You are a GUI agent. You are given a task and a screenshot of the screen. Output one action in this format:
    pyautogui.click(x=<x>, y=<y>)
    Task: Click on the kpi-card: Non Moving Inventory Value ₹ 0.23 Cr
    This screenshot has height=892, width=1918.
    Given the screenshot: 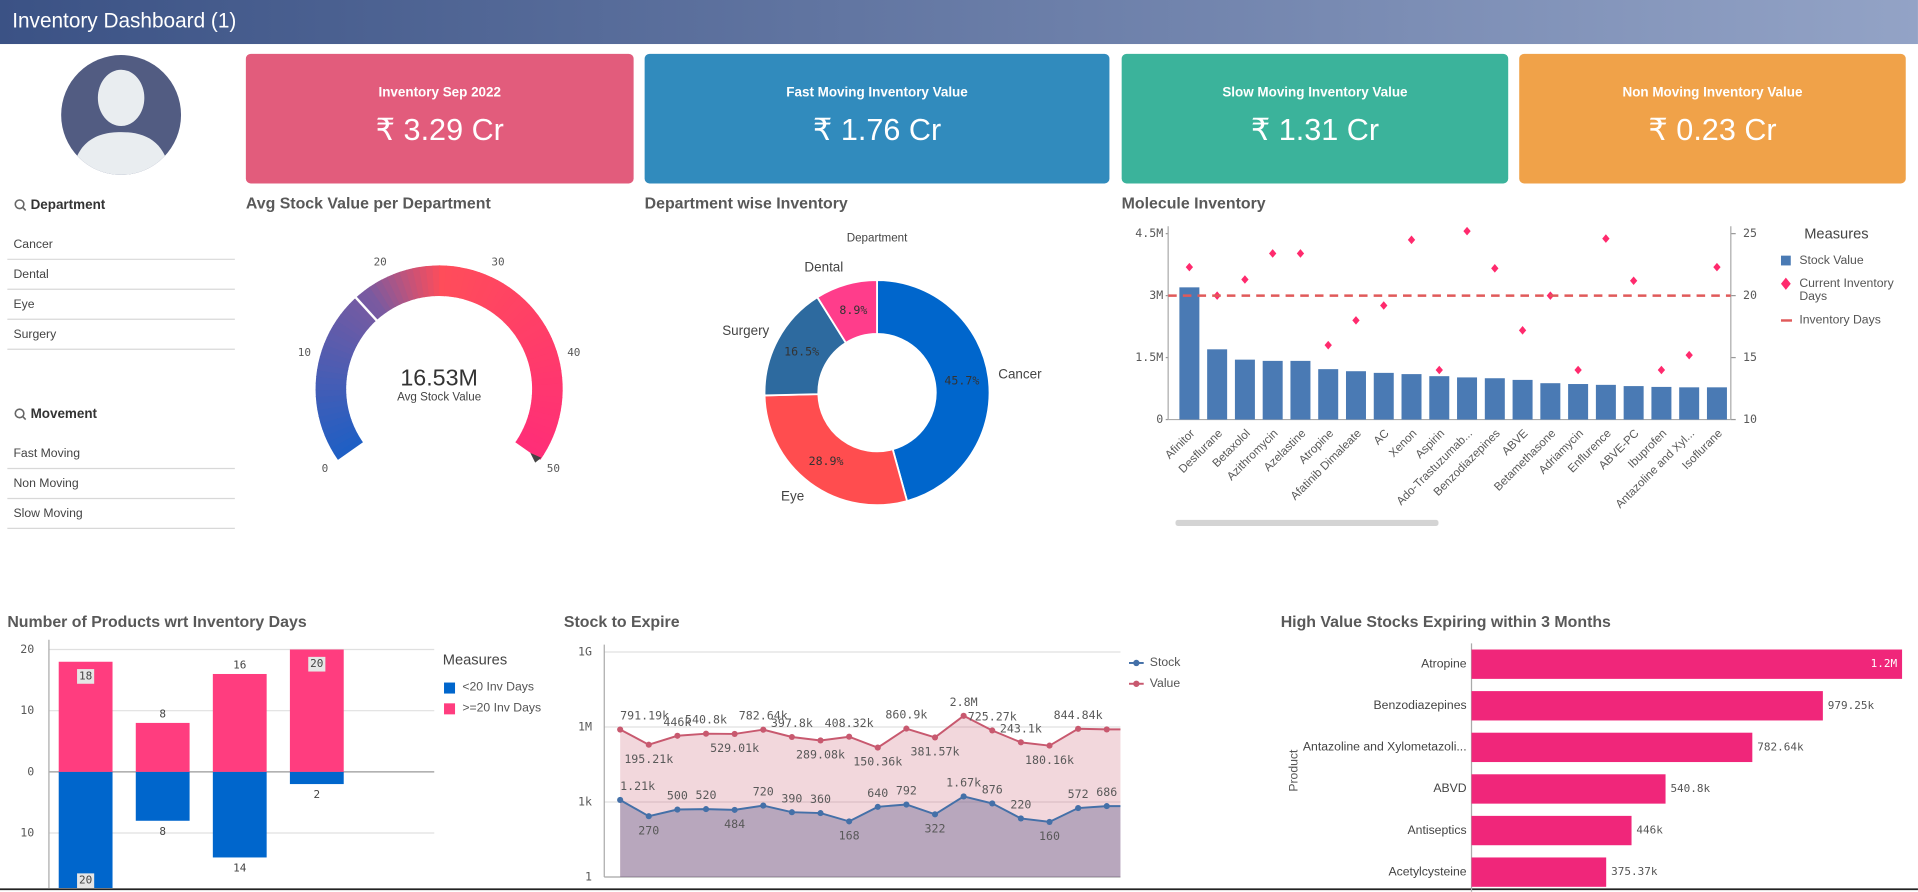 What is the action you would take?
    pyautogui.click(x=1712, y=118)
    